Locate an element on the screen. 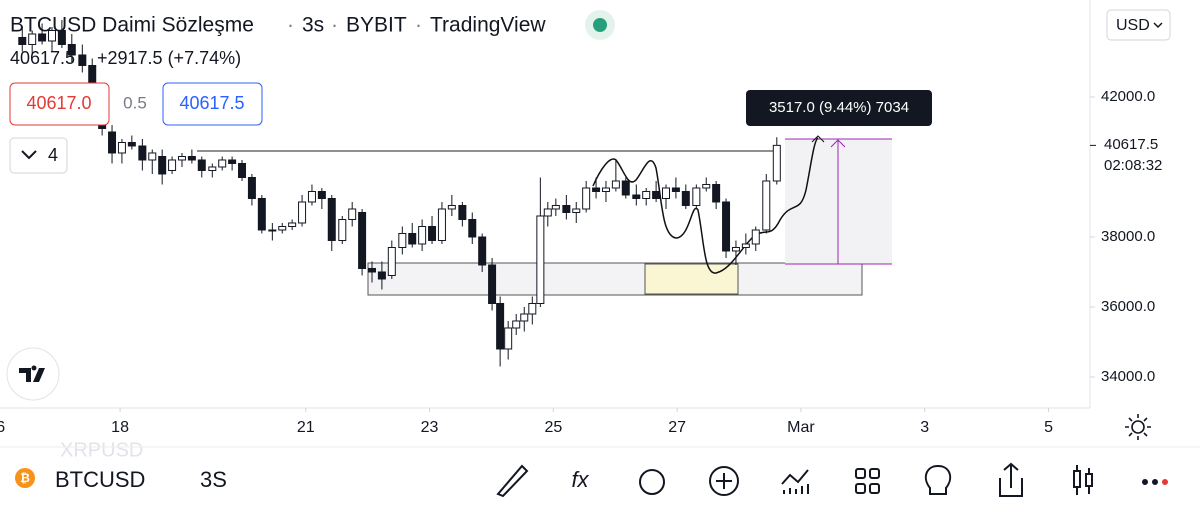 The image size is (1200, 506). chart-type-tool is located at coordinates (1077, 479).